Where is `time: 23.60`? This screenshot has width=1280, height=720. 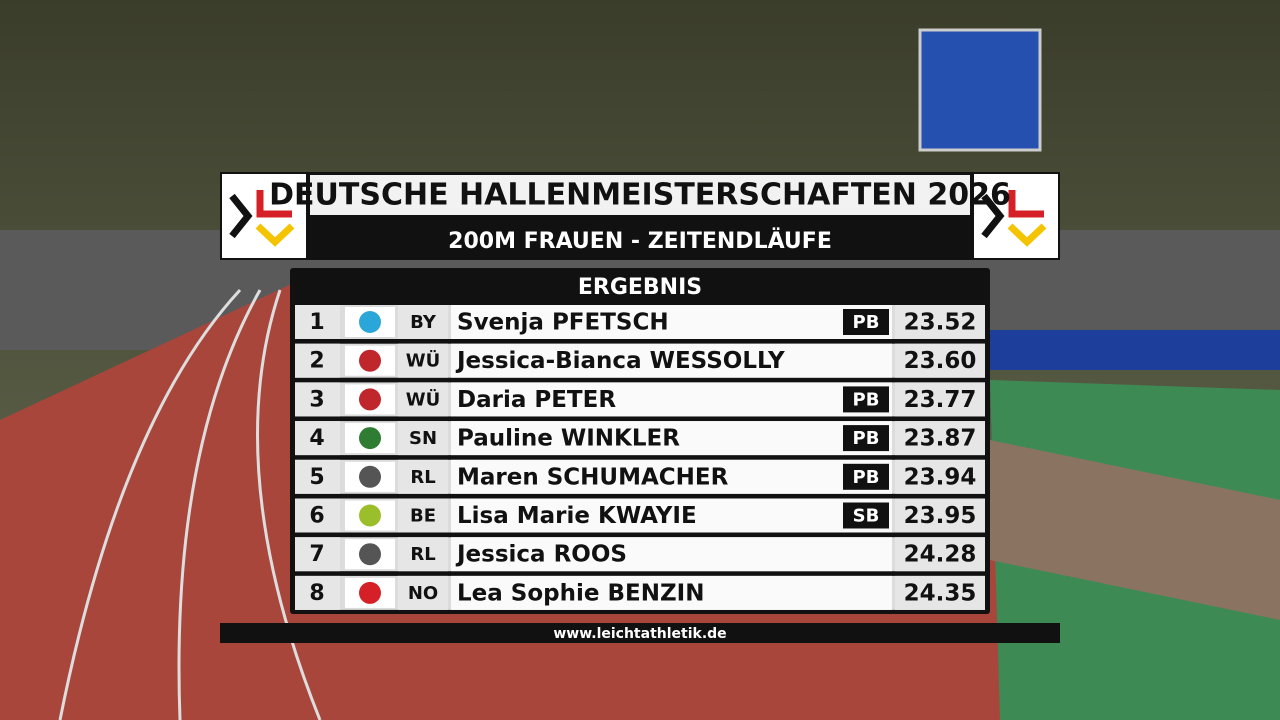 time: 23.60 is located at coordinates (940, 361).